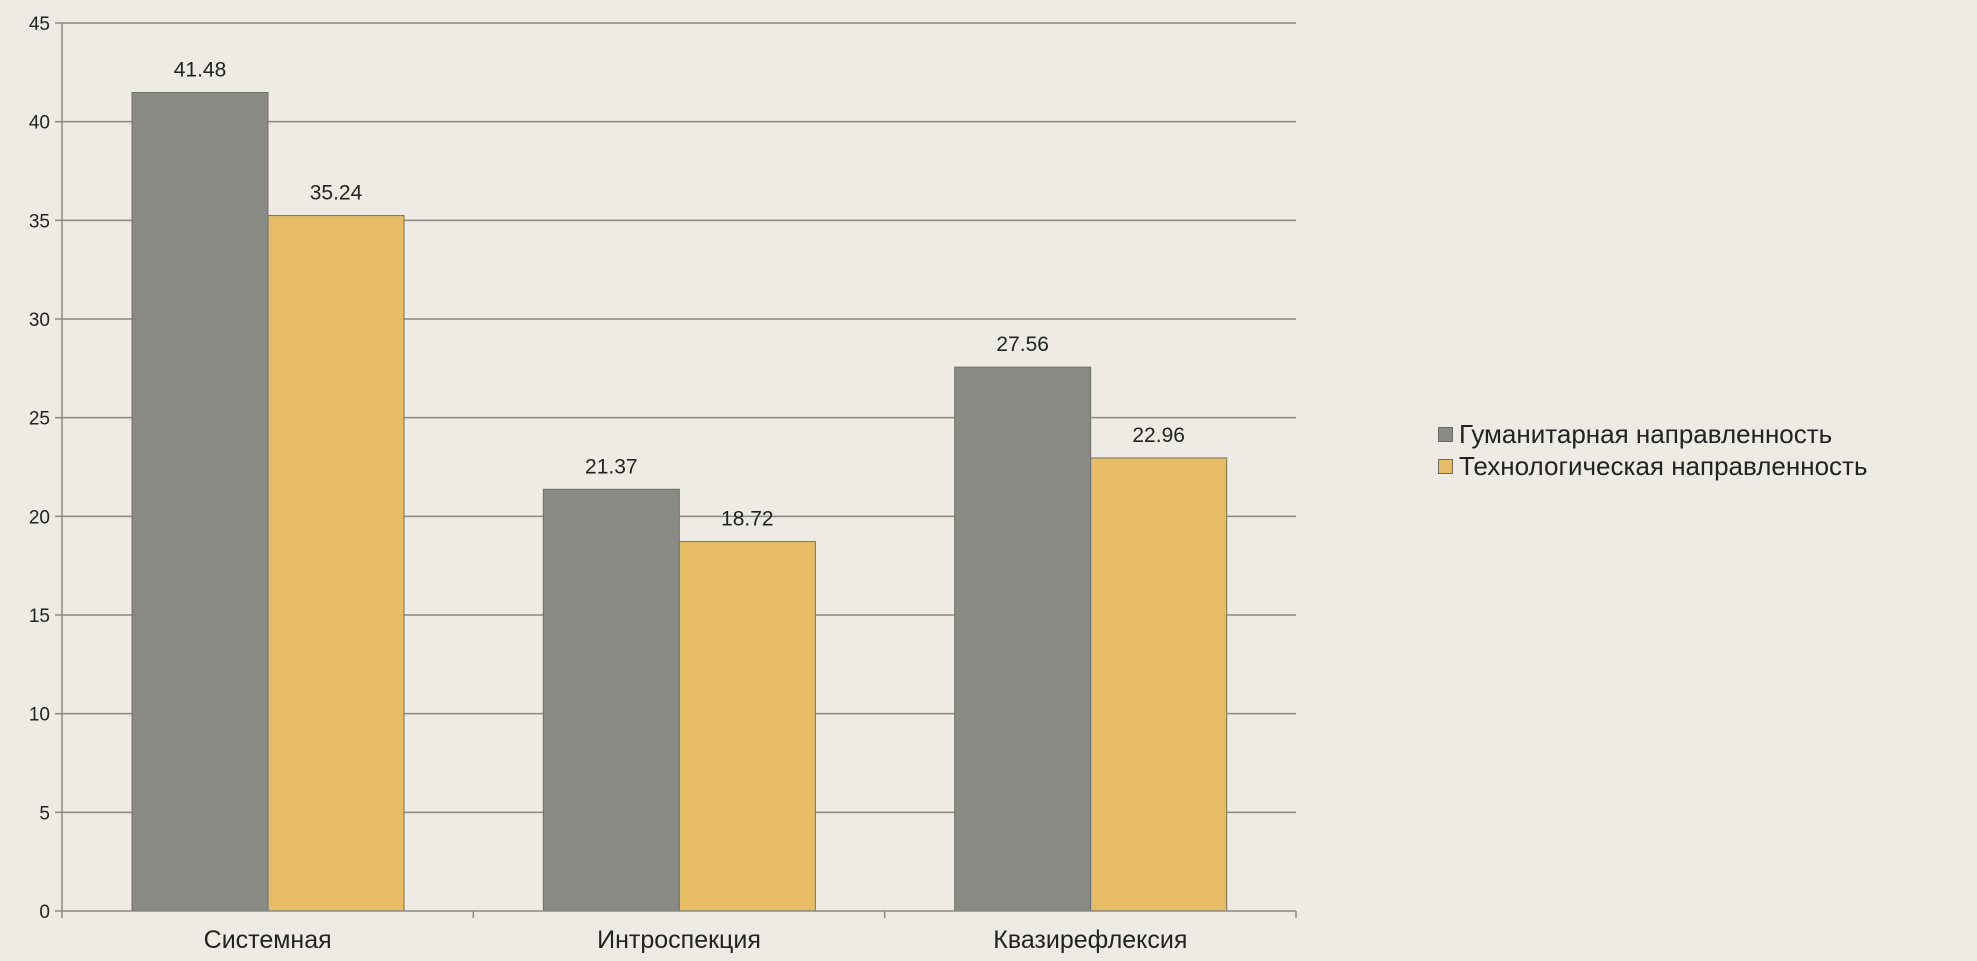 This screenshot has height=961, width=1977. What do you see at coordinates (1646, 433) in the screenshot?
I see `legend-label-series-1: Гуманитарная направленность` at bounding box center [1646, 433].